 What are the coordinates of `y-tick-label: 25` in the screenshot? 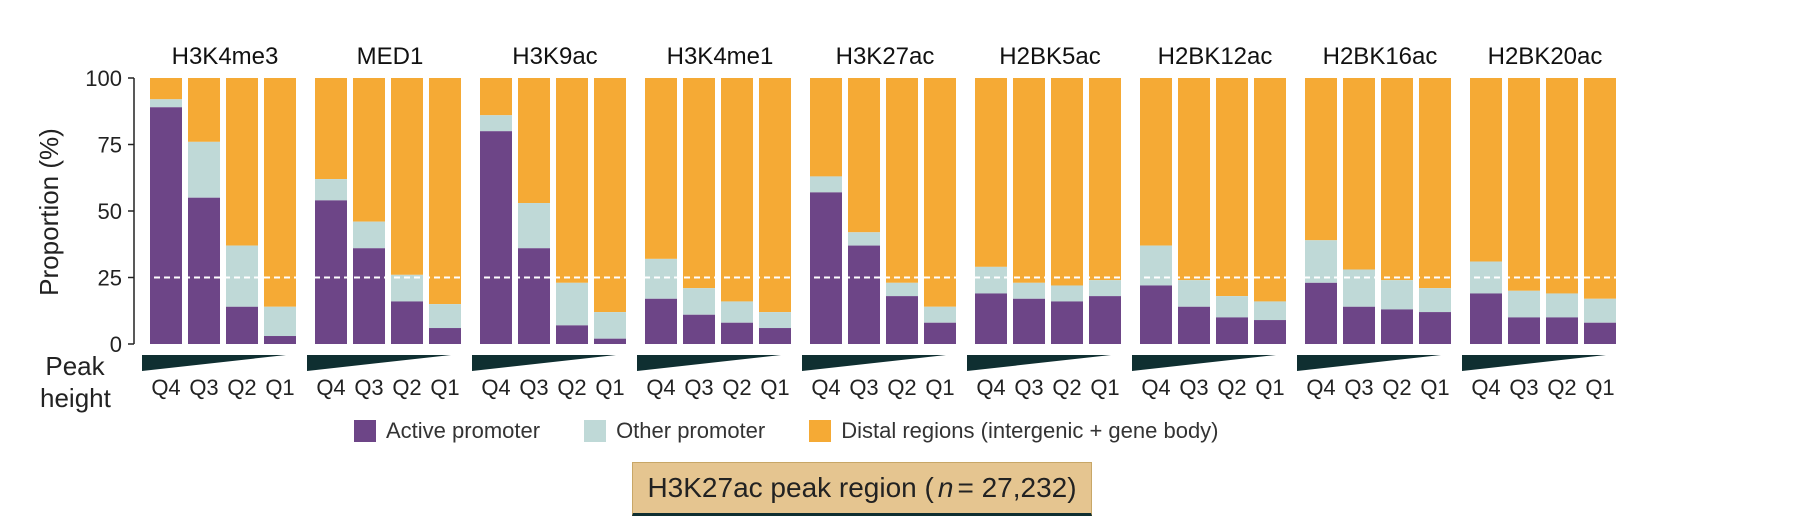 It's located at (110, 278).